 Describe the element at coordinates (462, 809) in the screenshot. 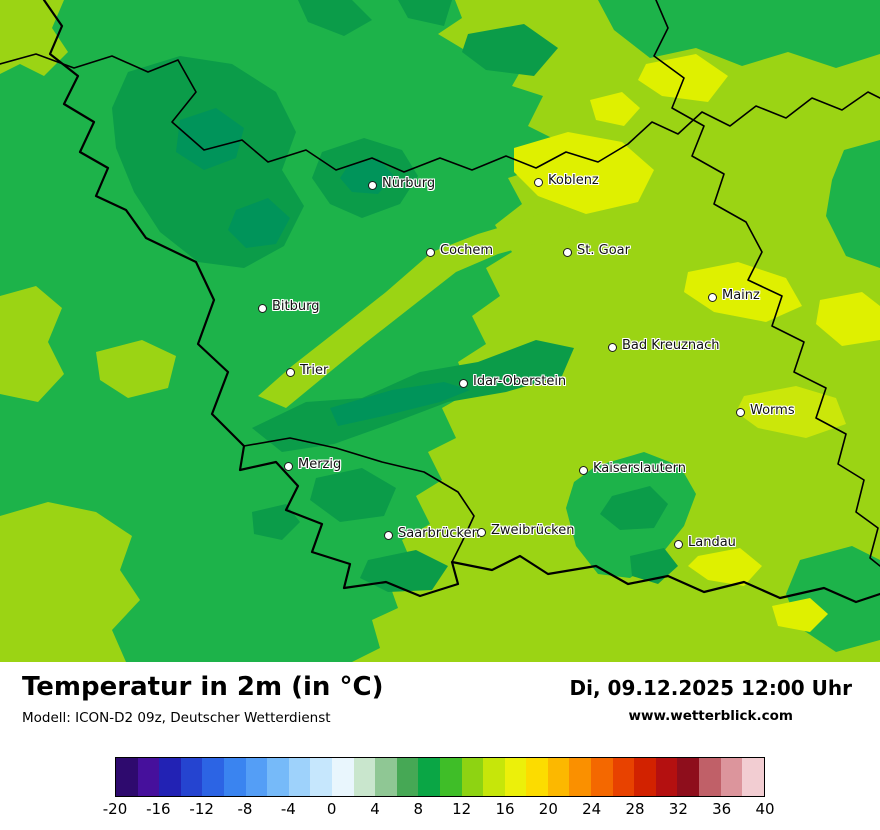

I see `colorbar-tick-label: 12` at that location.